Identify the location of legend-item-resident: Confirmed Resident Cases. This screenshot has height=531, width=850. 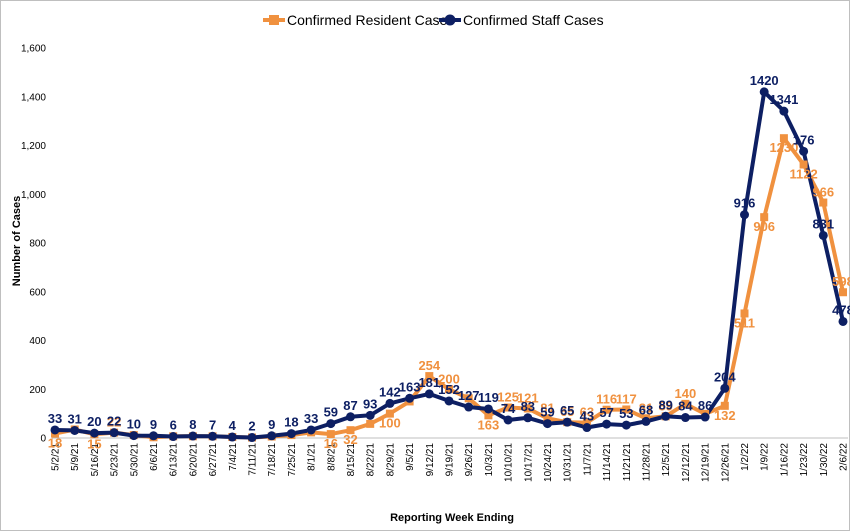
(358, 20).